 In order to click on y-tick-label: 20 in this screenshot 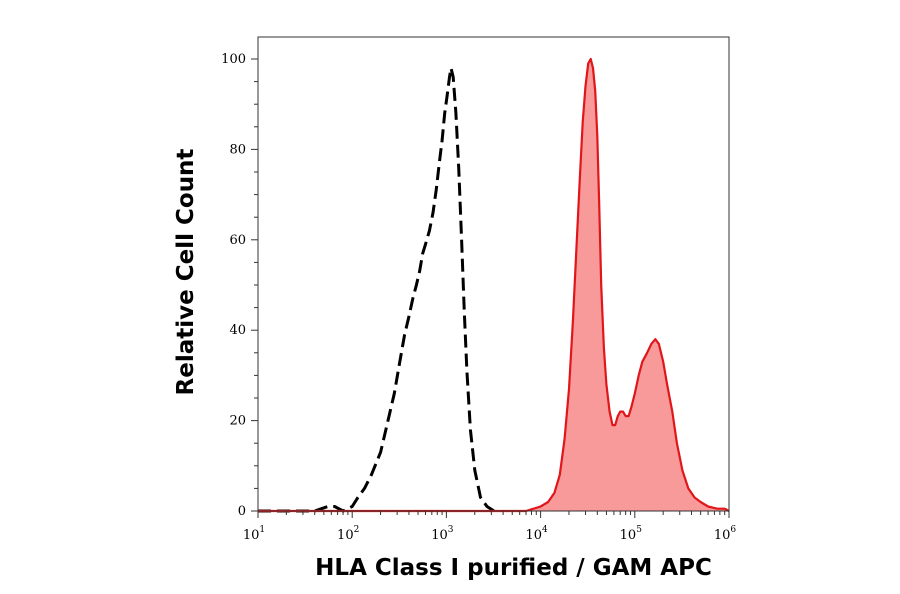, I will do `click(237, 421)`.